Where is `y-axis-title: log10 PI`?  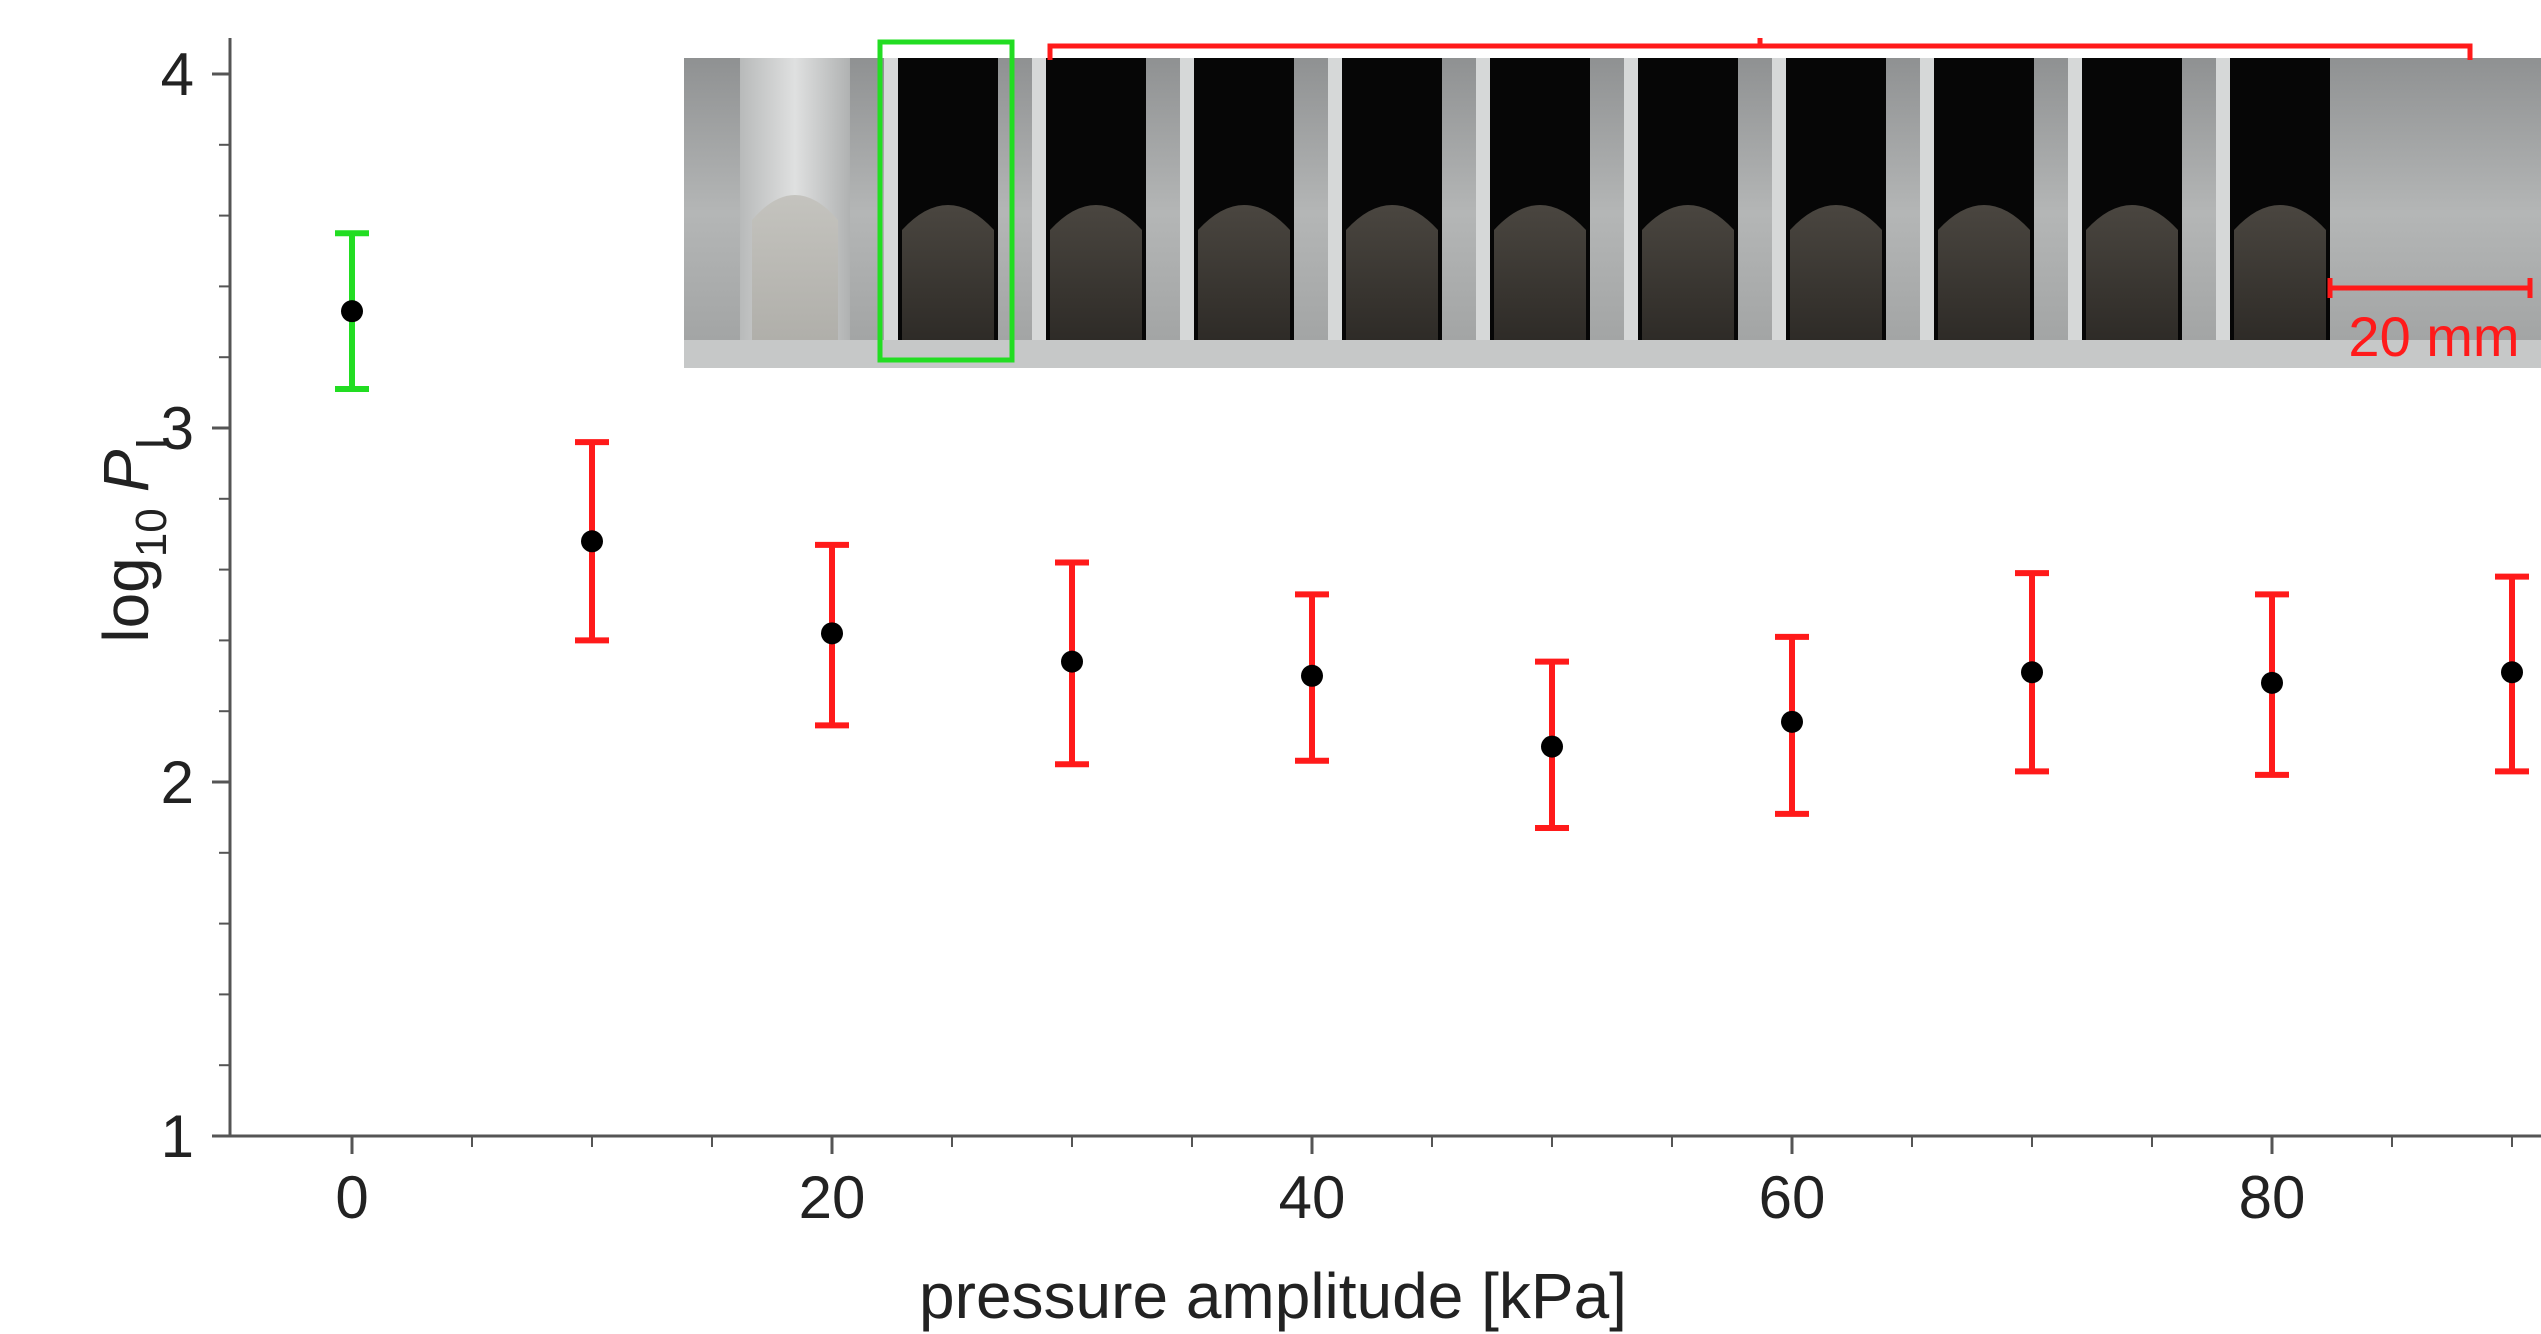
y-axis-title: log10 PI is located at coordinates (133, 539).